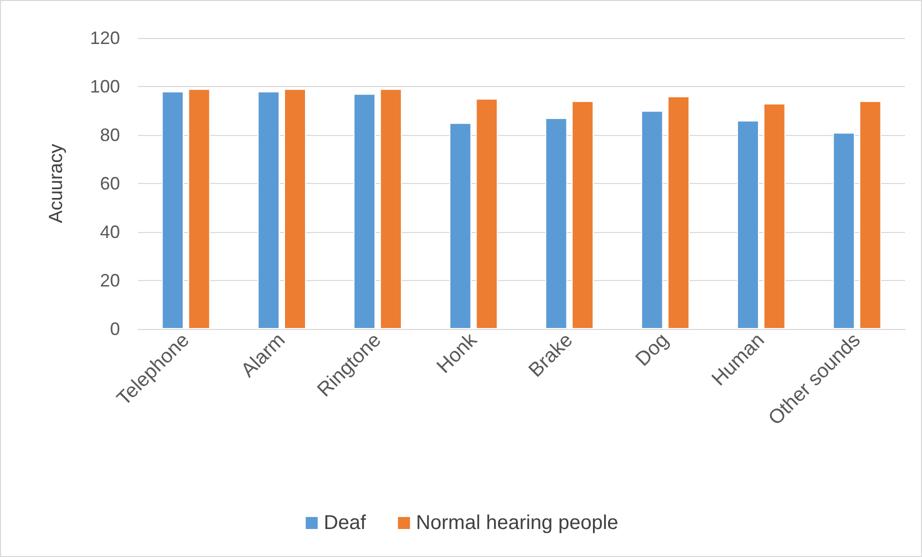 The image size is (922, 557). Describe the element at coordinates (105, 38) in the screenshot. I see `y-tick-label: 120` at that location.